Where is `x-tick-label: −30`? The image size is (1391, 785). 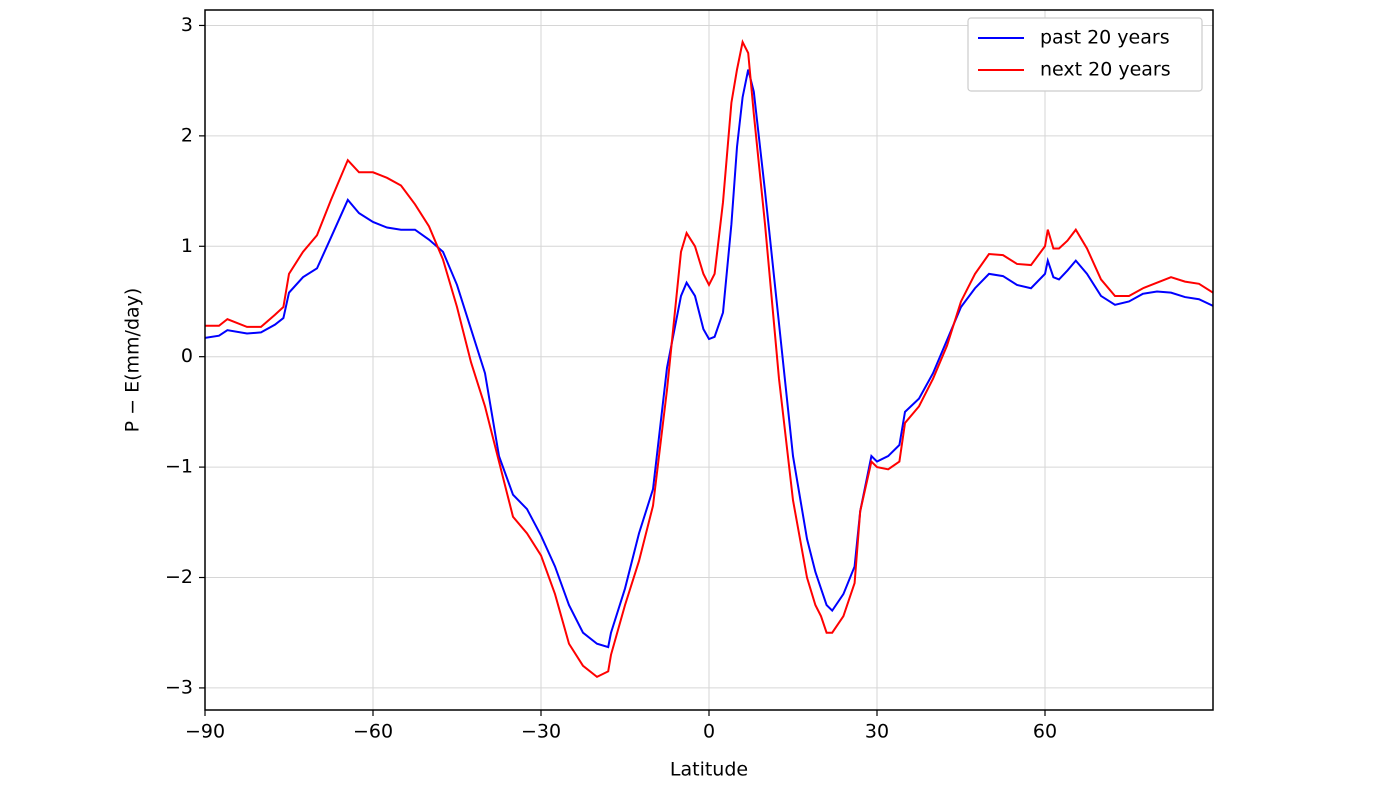 x-tick-label: −30 is located at coordinates (541, 732).